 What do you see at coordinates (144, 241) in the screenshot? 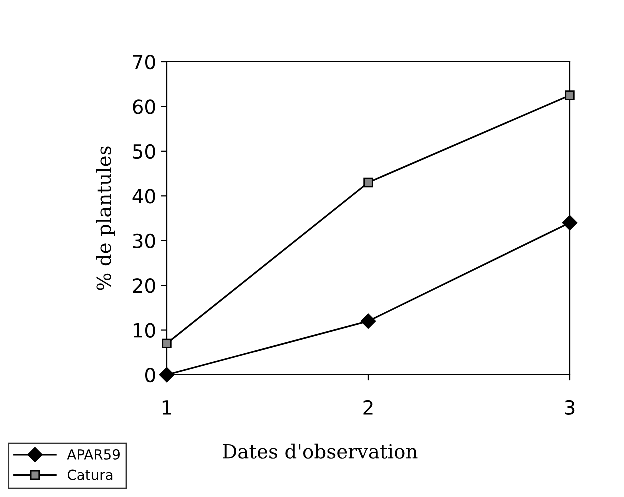
I see `y-tick-label: 30` at bounding box center [144, 241].